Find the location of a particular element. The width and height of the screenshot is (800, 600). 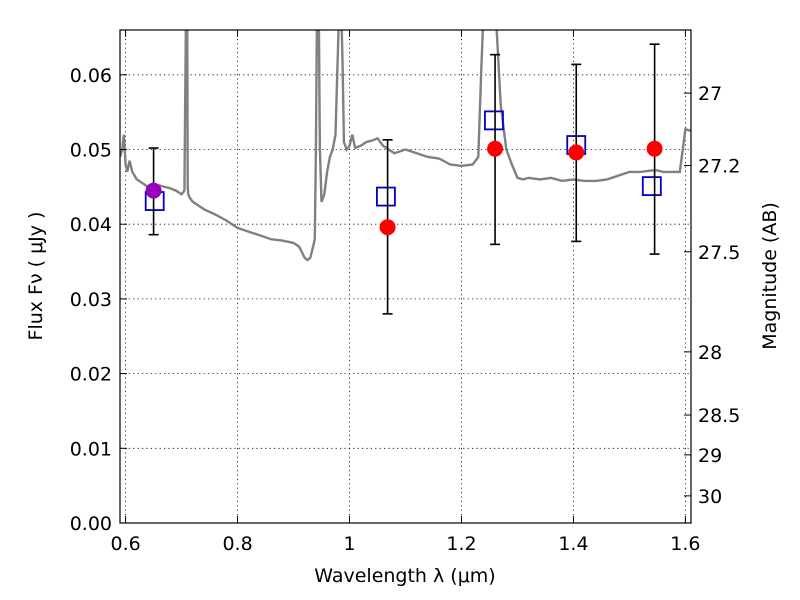

y2-axis-ticks: 27 27.2 27.5 28 28.5 29 30 is located at coordinates (712, 295).